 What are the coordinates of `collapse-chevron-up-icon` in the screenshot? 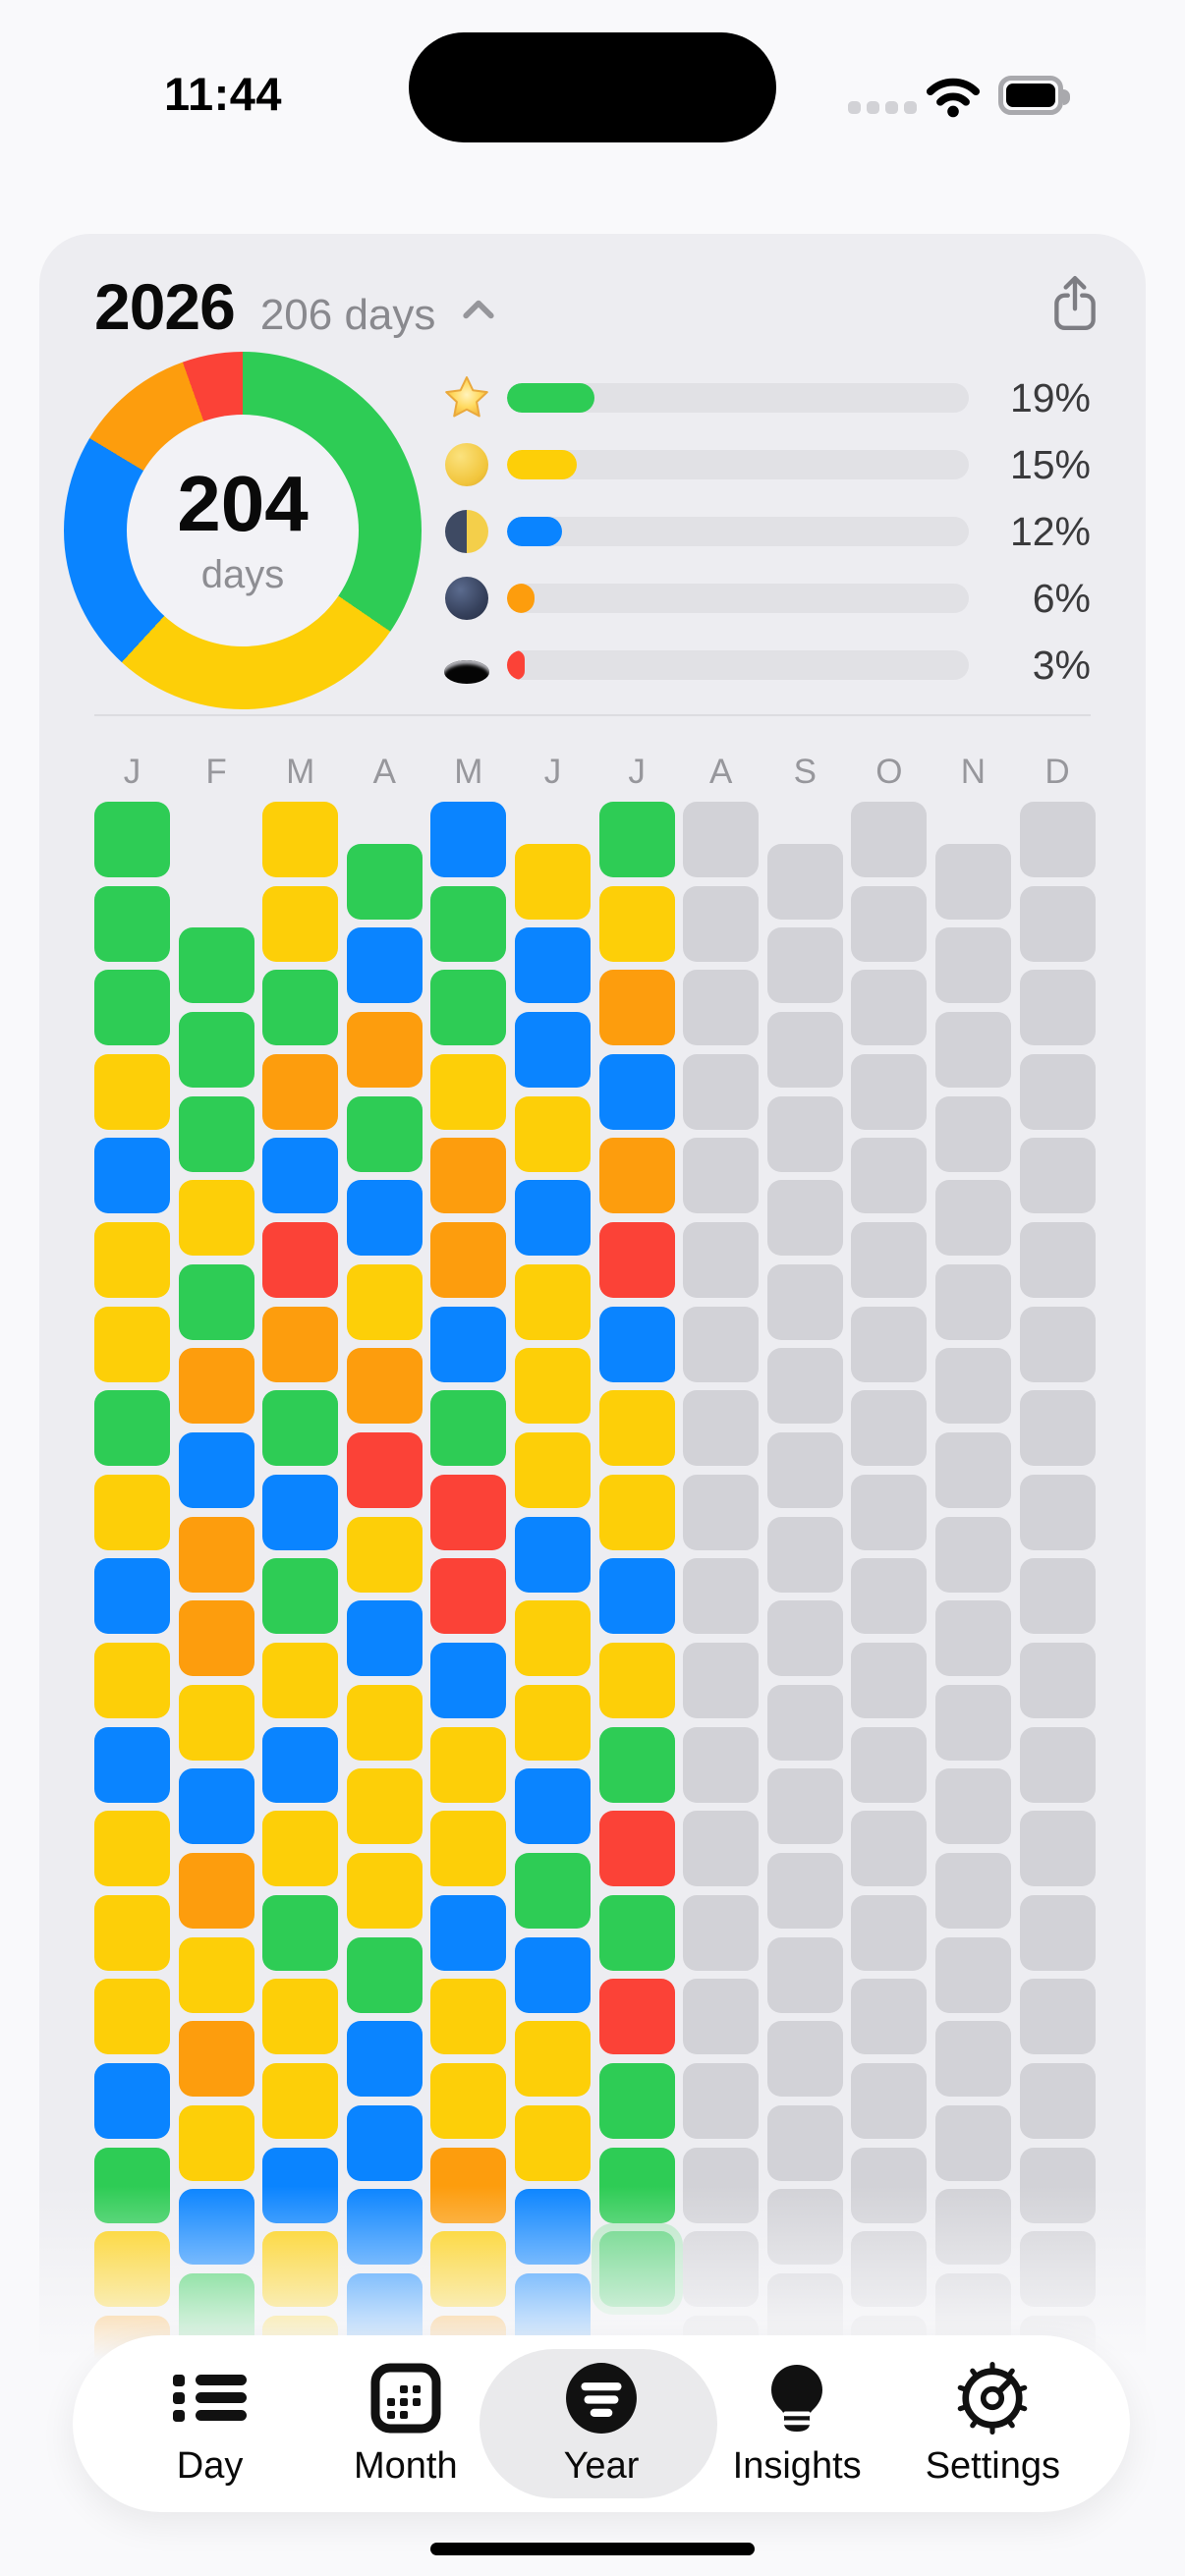 It's located at (479, 312).